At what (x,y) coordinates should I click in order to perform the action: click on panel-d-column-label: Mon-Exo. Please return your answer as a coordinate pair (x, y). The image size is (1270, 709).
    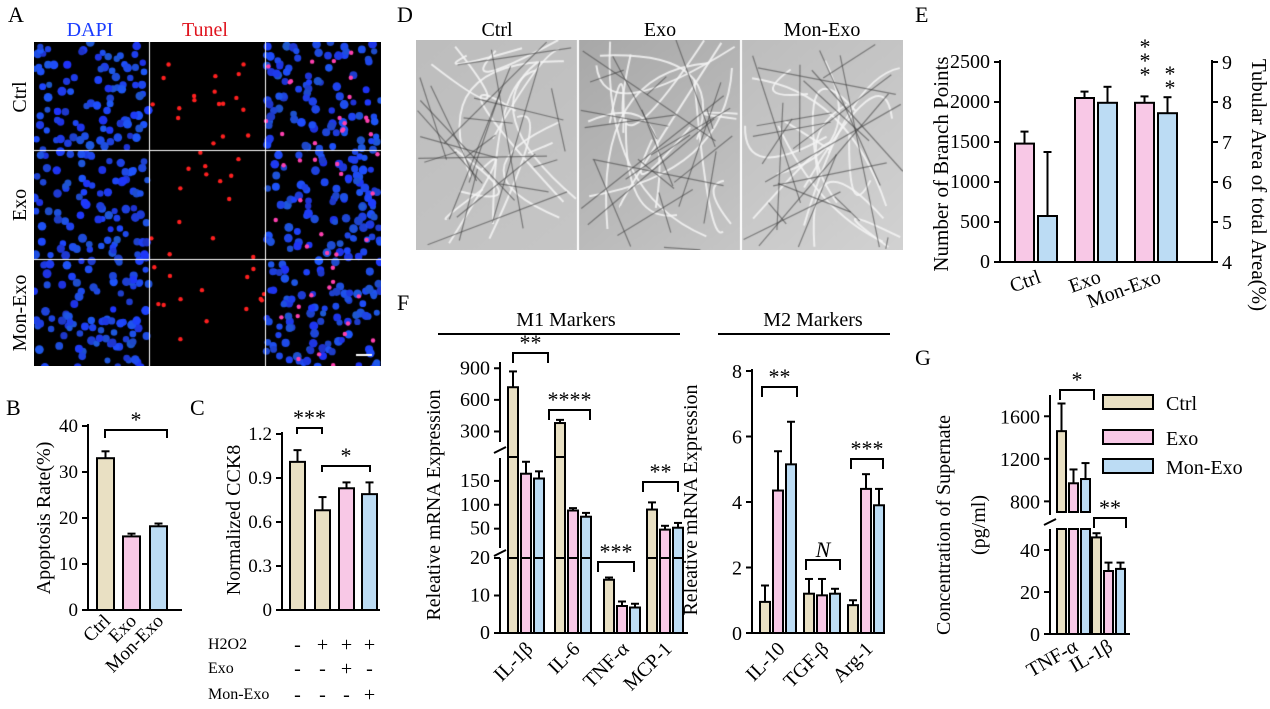
    Looking at the image, I should click on (822, 30).